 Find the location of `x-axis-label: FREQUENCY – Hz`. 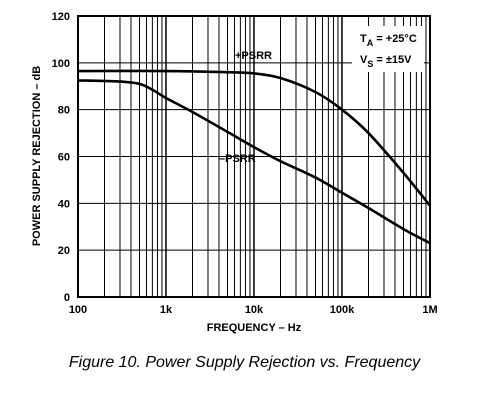

x-axis-label: FREQUENCY – Hz is located at coordinates (254, 328).